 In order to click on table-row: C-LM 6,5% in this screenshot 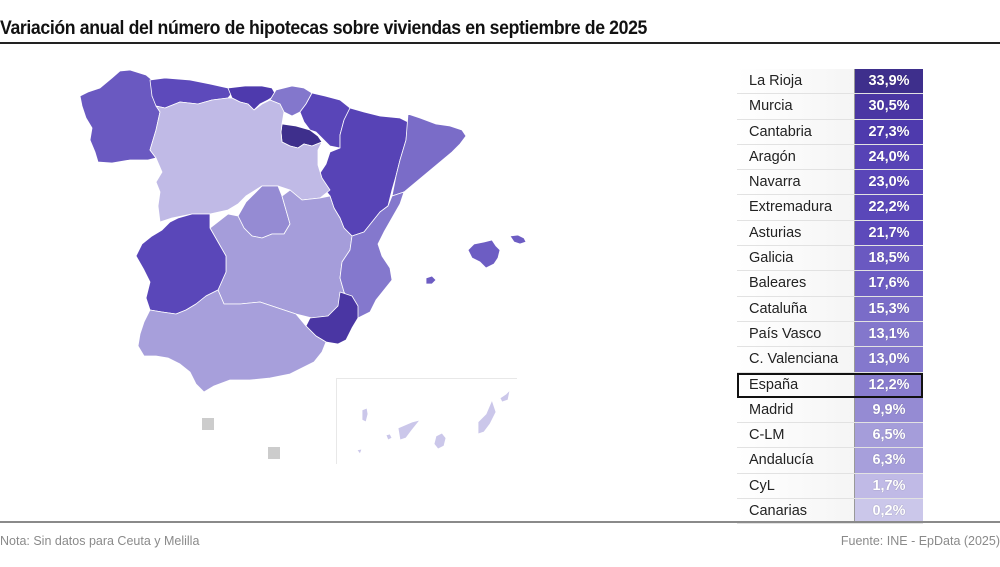, I will do `click(830, 436)`.